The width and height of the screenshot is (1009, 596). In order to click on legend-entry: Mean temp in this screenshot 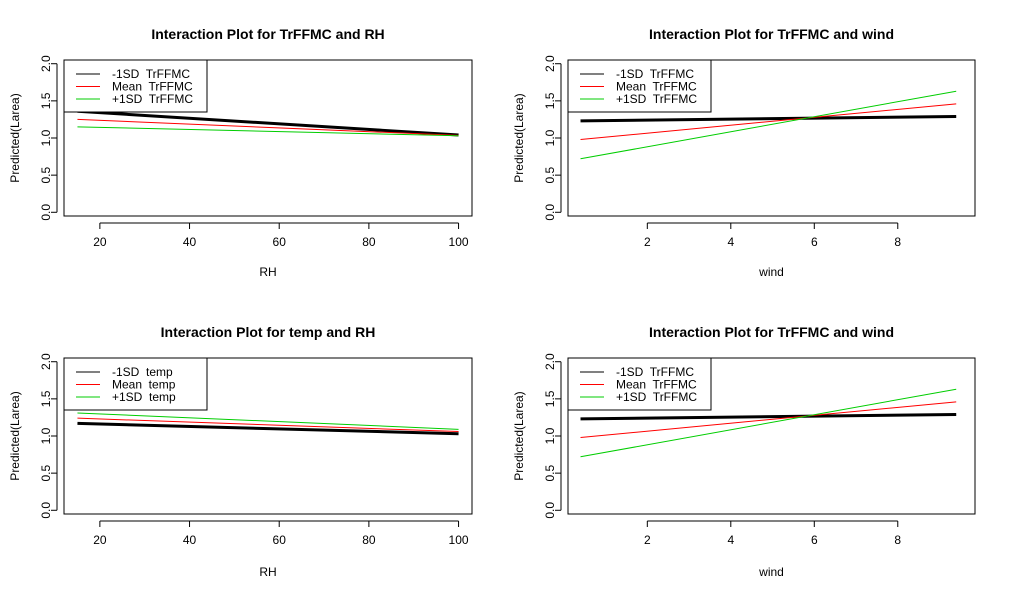, I will do `click(144, 385)`.